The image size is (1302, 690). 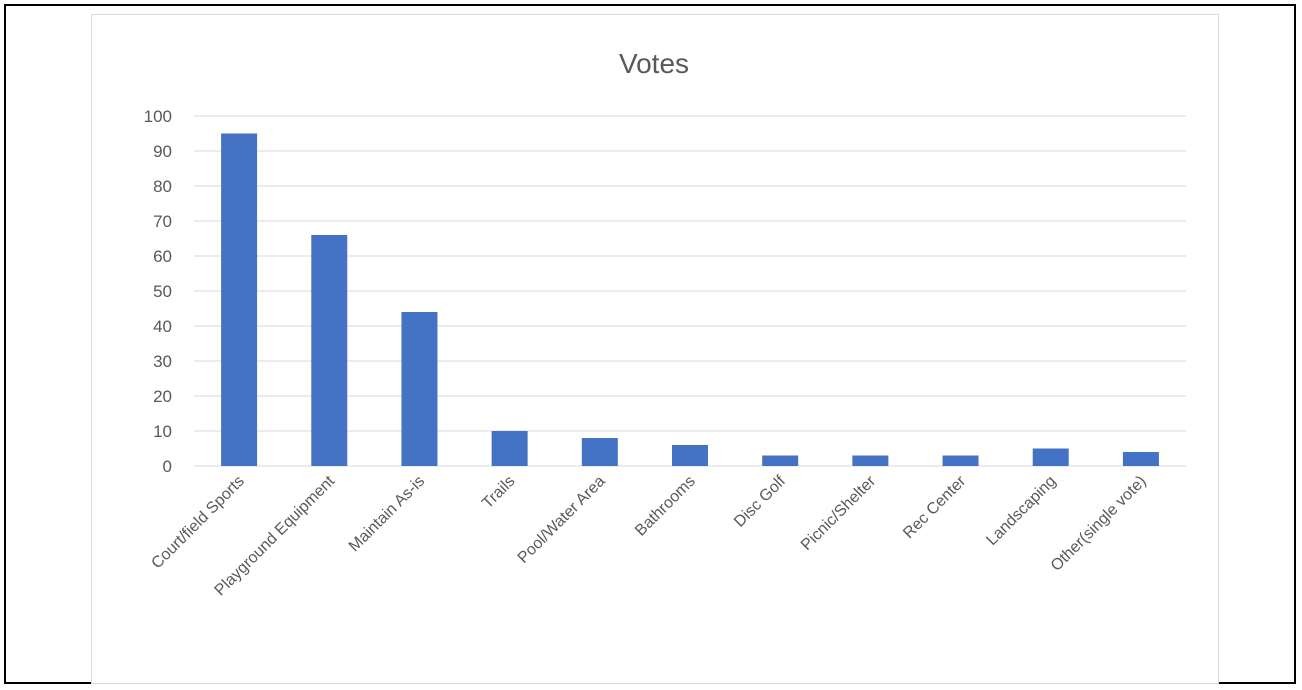 What do you see at coordinates (167, 466) in the screenshot?
I see `y-tick-label: 0` at bounding box center [167, 466].